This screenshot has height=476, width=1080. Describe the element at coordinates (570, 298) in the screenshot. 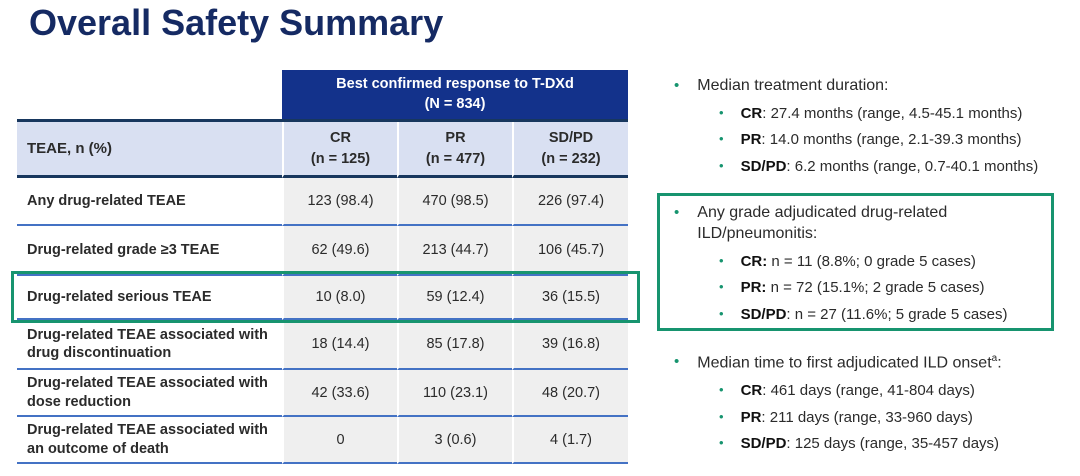

I see `table-cell: 36 (15.5)` at that location.